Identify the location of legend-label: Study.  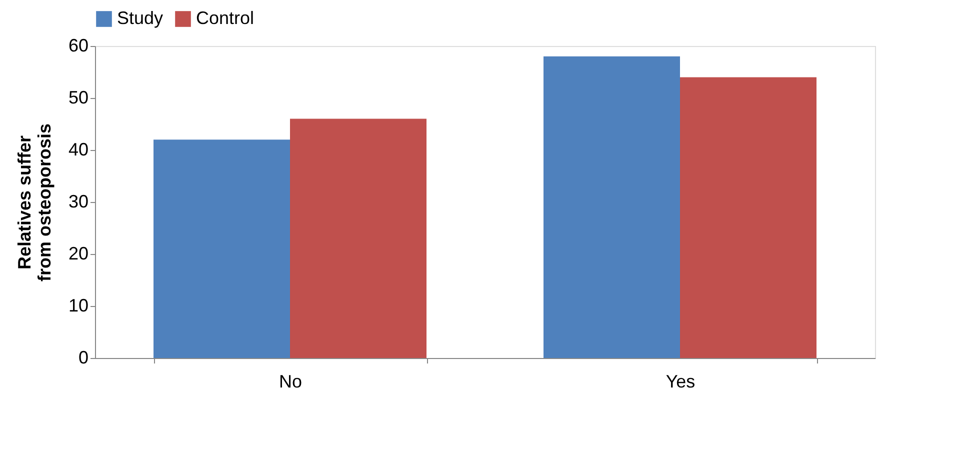
(140, 18).